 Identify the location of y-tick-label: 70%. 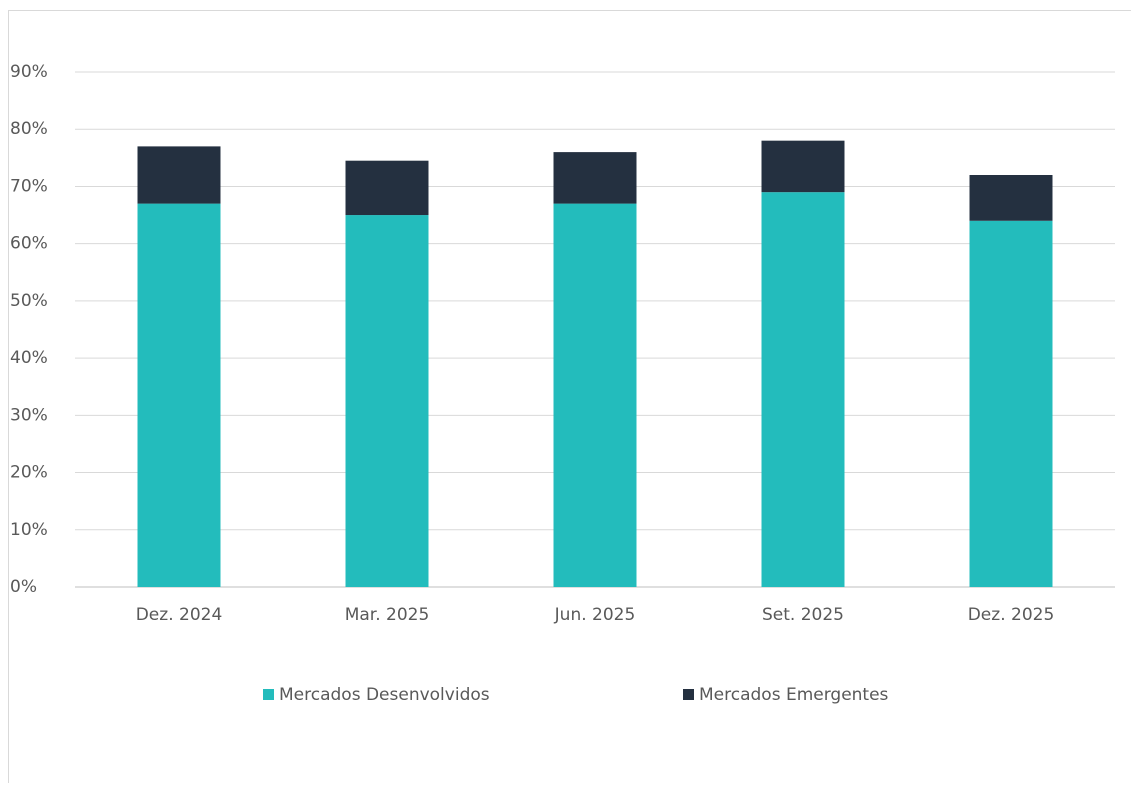
(29, 186).